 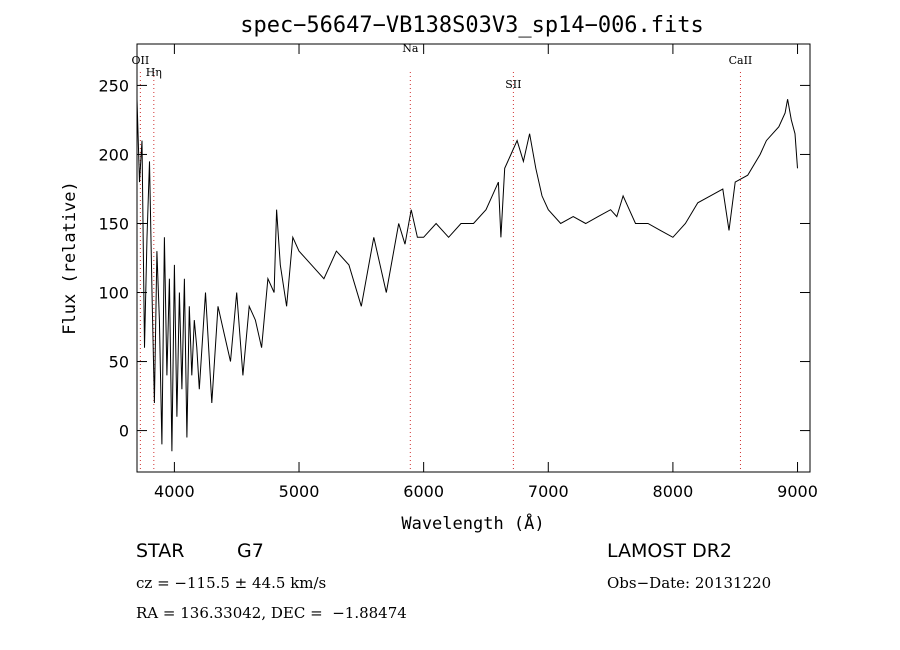 I want to click on redshift-text: cz = −115.5 ± 44.5 km/s, so click(x=231, y=583).